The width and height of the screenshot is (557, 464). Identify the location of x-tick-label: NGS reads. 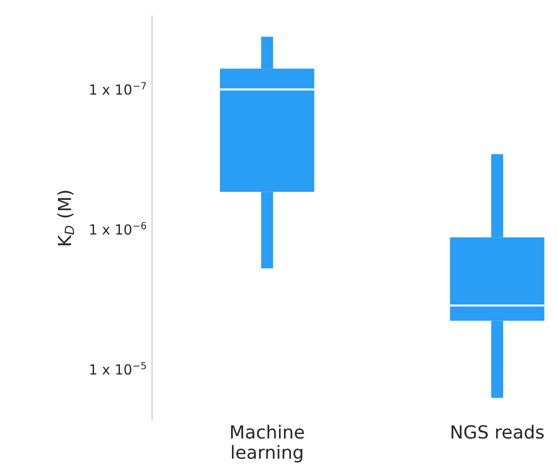
(498, 431).